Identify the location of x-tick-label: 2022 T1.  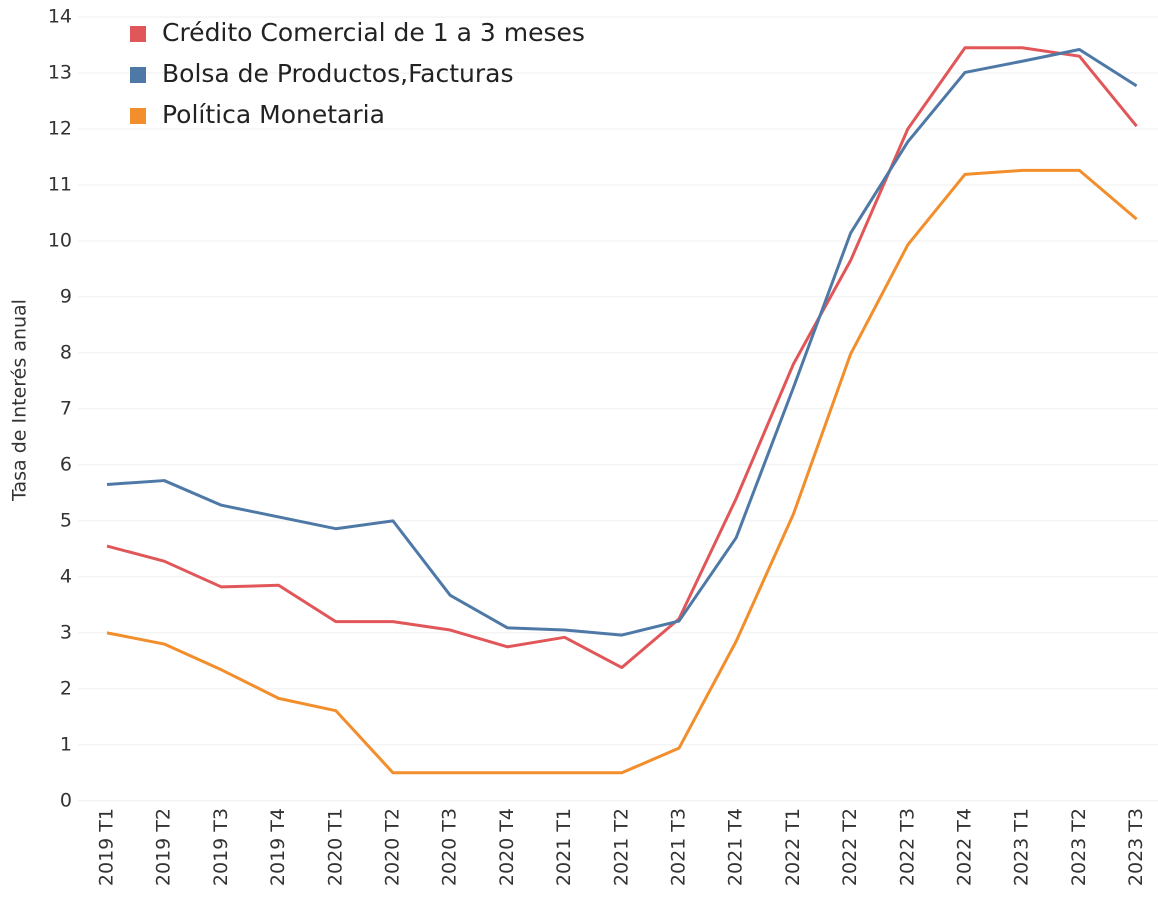
(793, 847).